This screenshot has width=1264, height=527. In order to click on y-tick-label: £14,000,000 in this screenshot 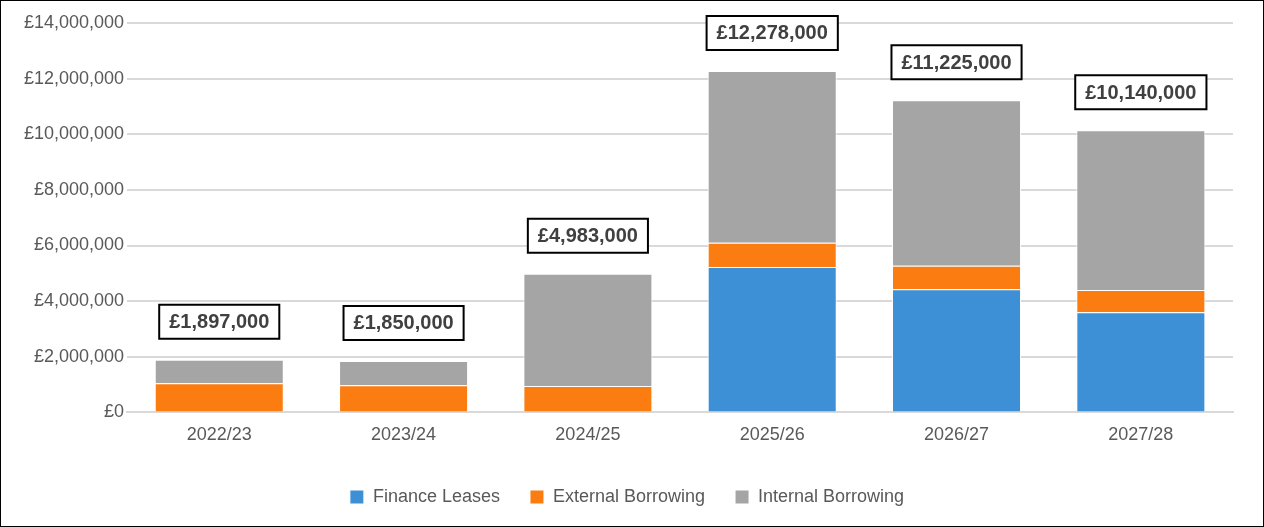, I will do `click(74, 21)`.